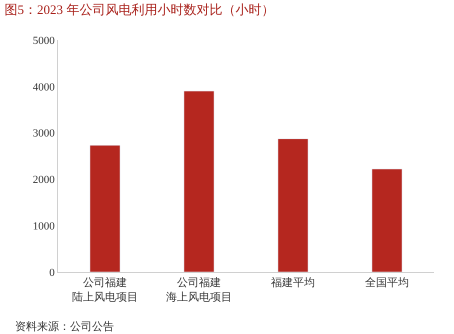  What do you see at coordinates (139, 10) in the screenshot?
I see `chart-title: 图5：2023 年公司风电利用小时数对比（小时）` at bounding box center [139, 10].